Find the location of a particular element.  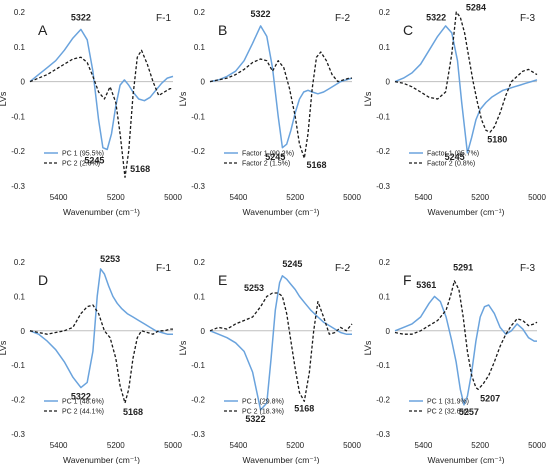

peak-label: 5284 is located at coordinates (476, 7).